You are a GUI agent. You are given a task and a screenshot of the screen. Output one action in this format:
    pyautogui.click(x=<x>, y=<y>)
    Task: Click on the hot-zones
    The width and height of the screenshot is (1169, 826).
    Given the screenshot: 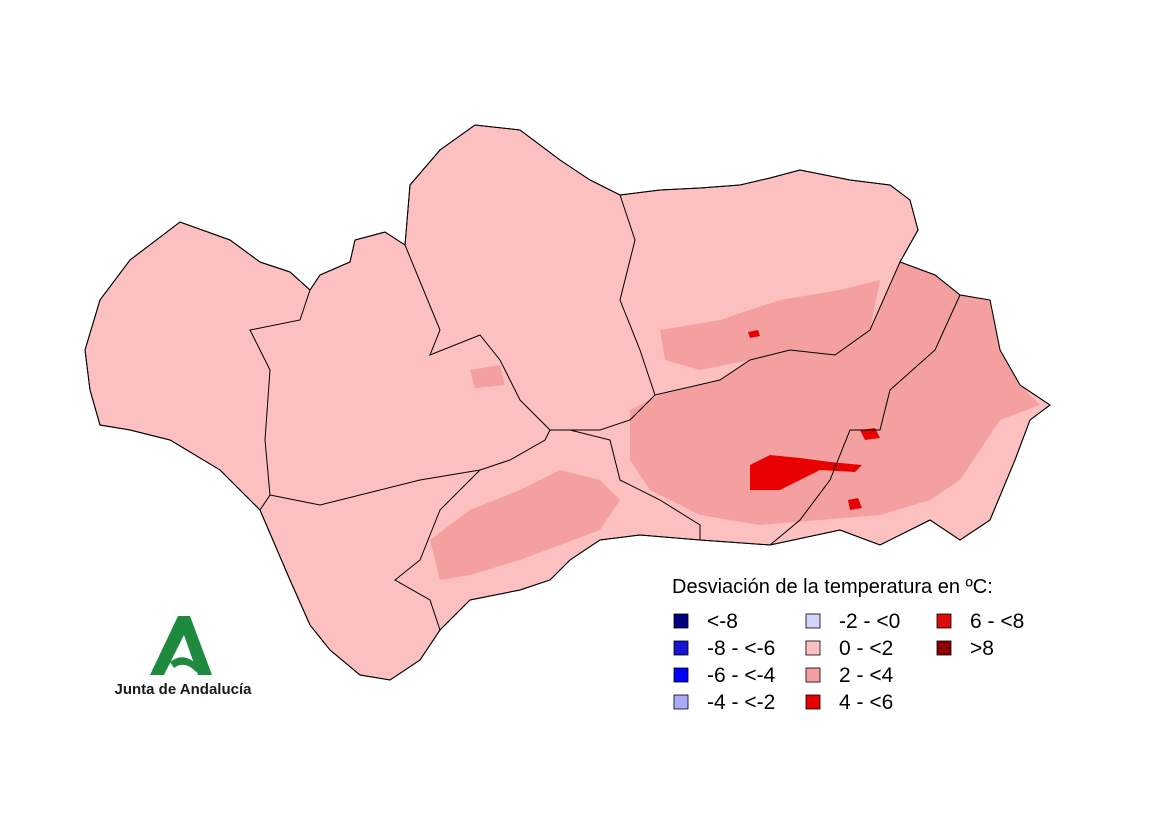 What is the action you would take?
    pyautogui.click(x=814, y=420)
    